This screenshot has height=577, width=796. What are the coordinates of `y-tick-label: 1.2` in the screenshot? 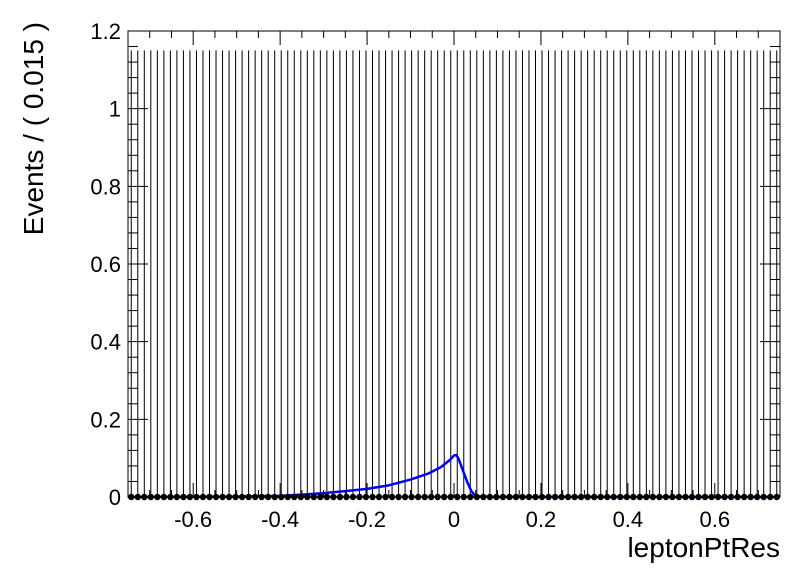 It's located at (105, 31).